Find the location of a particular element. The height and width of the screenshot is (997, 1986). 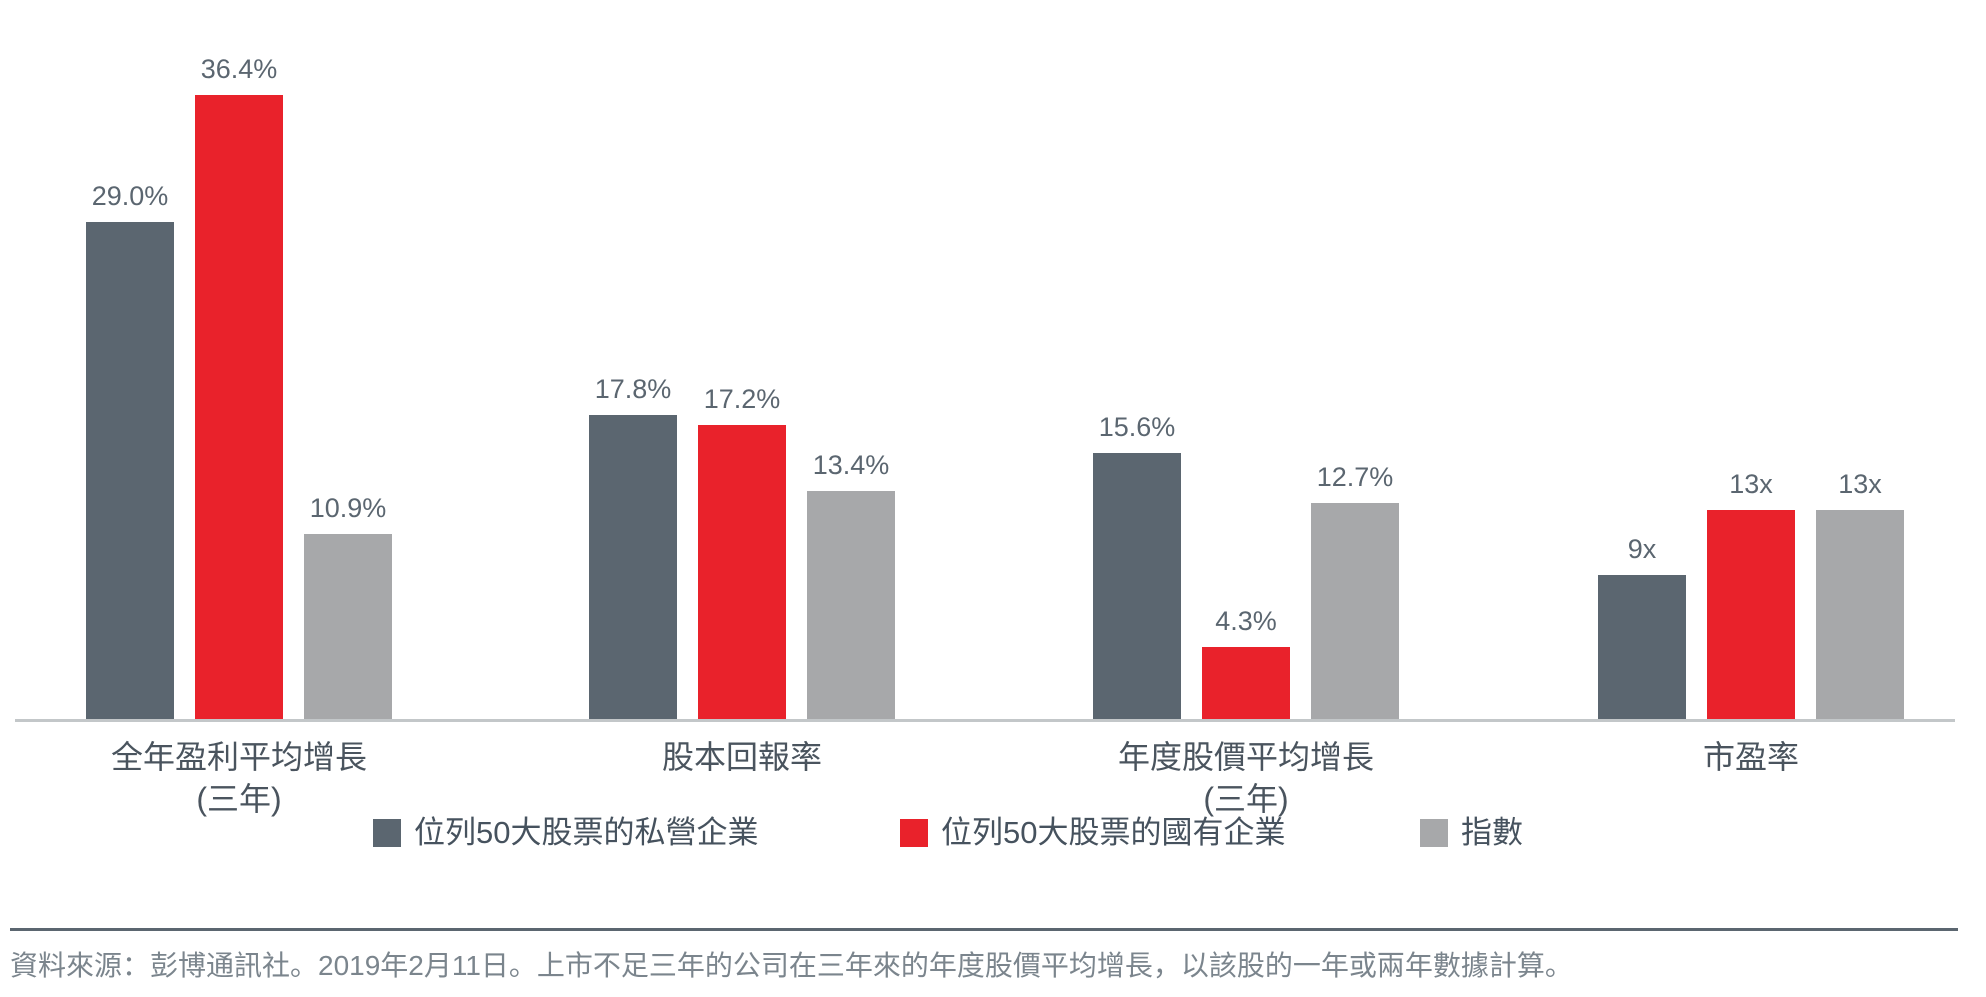

category-label-line1: 年度股價平均增長 is located at coordinates (1245, 757).